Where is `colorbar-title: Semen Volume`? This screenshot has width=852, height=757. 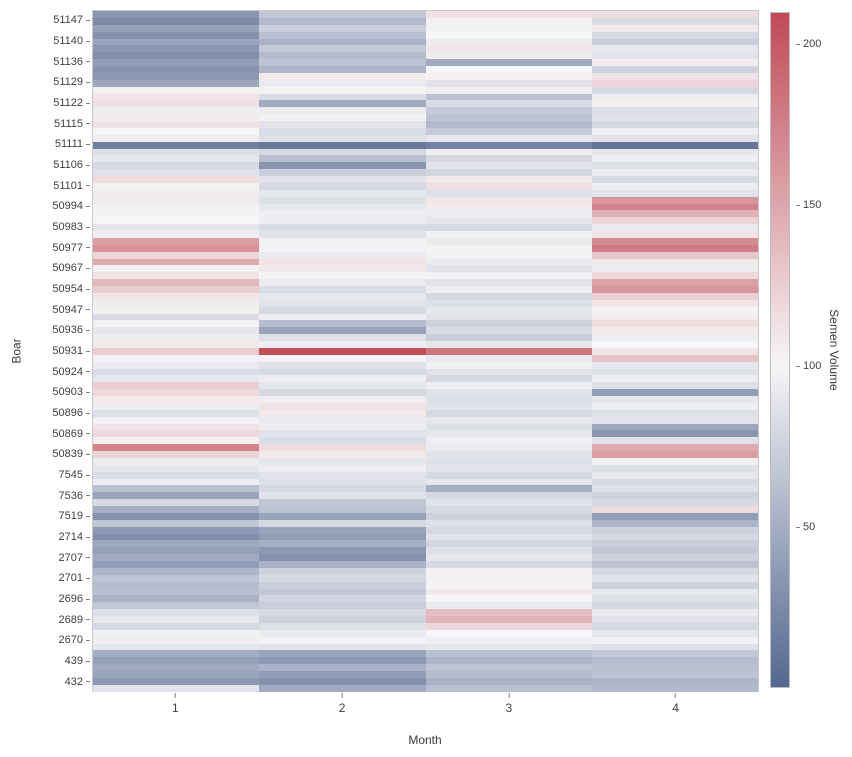 colorbar-title: Semen Volume is located at coordinates (834, 350).